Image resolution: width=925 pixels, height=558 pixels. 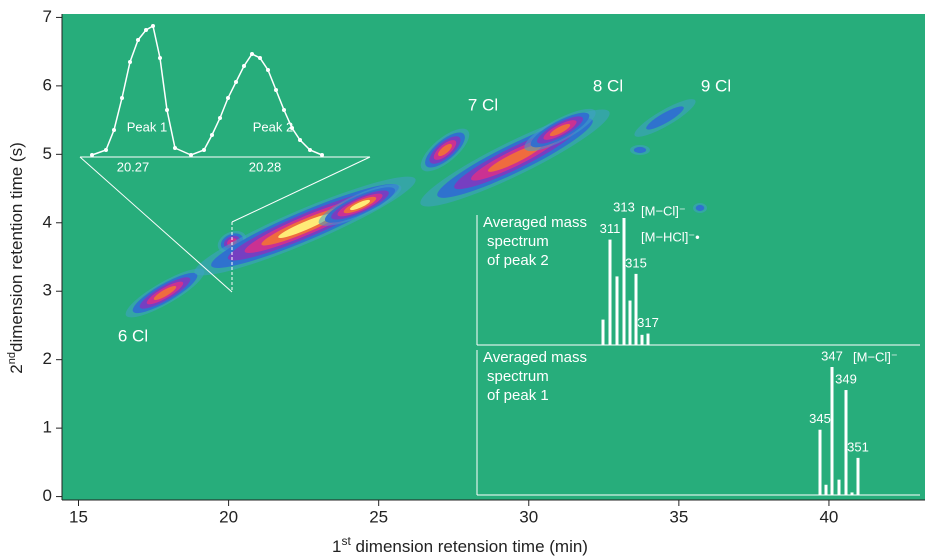 What do you see at coordinates (336, 546) in the screenshot?
I see `x-title-prefix: 1` at bounding box center [336, 546].